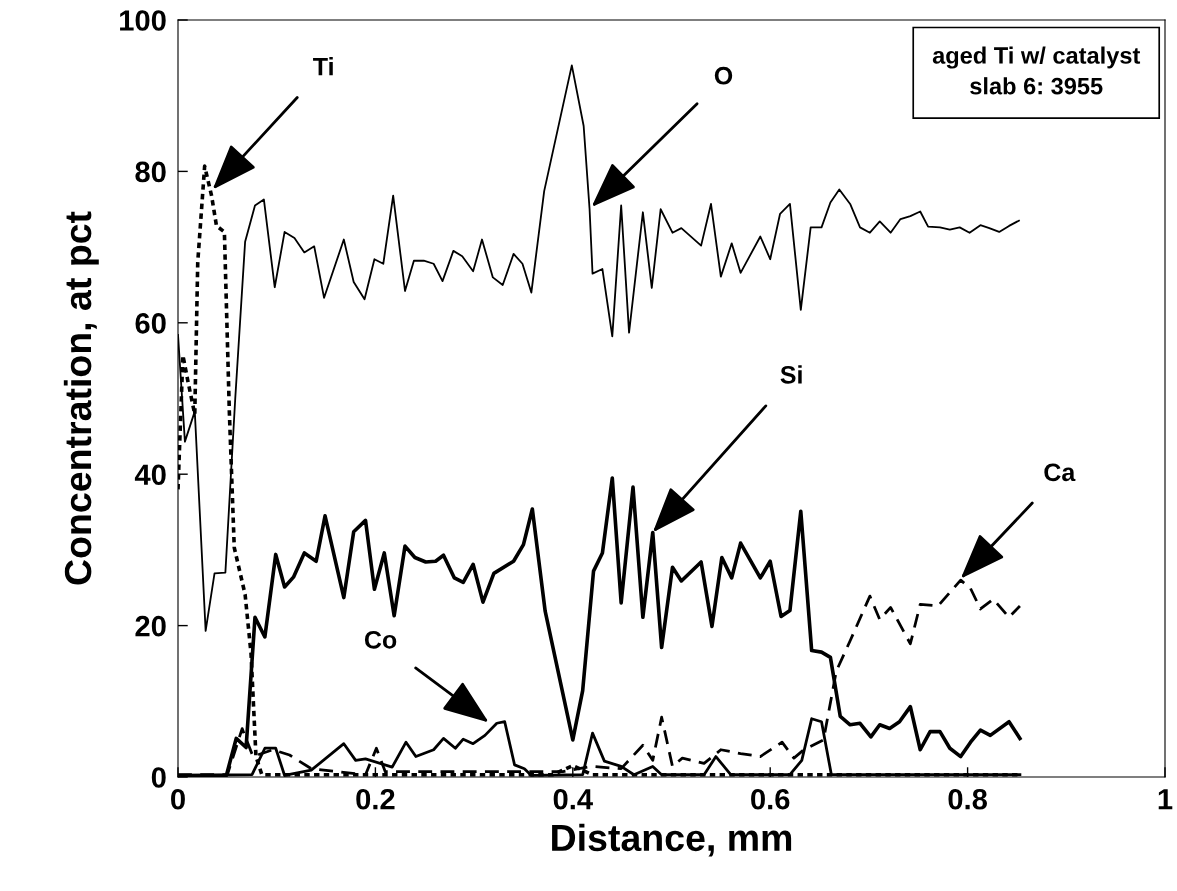  I want to click on annotation: Ca, so click(1060, 472).